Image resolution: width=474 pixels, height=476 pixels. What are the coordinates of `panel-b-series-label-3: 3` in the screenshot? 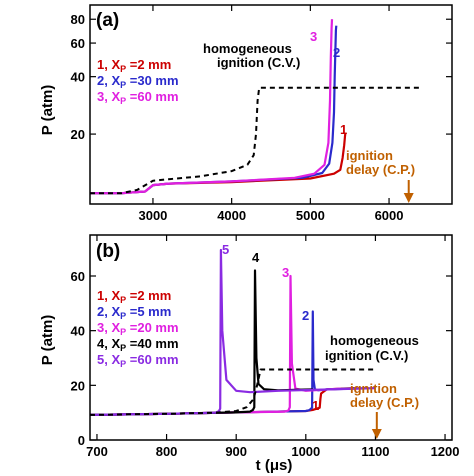 It's located at (285, 272).